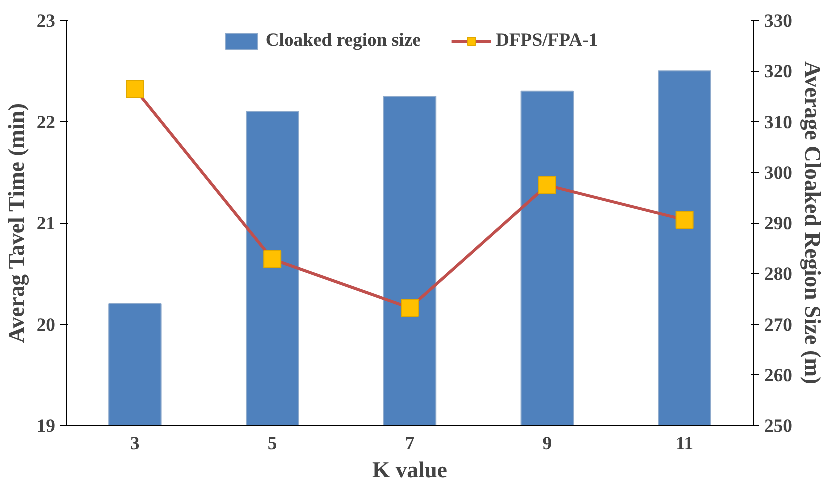 This screenshot has width=828, height=485. What do you see at coordinates (685, 444) in the screenshot?
I see `x-tick-label: 11` at bounding box center [685, 444].